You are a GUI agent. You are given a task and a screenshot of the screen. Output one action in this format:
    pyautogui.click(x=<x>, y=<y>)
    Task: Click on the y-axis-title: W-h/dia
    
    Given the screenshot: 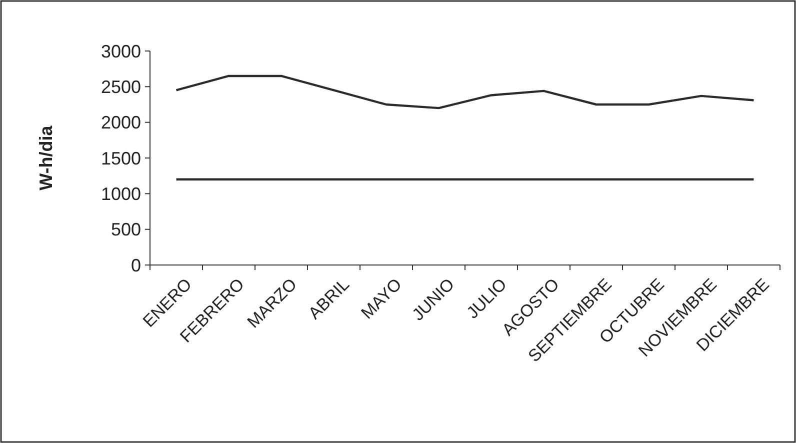 What is the action you would take?
    pyautogui.click(x=46, y=157)
    